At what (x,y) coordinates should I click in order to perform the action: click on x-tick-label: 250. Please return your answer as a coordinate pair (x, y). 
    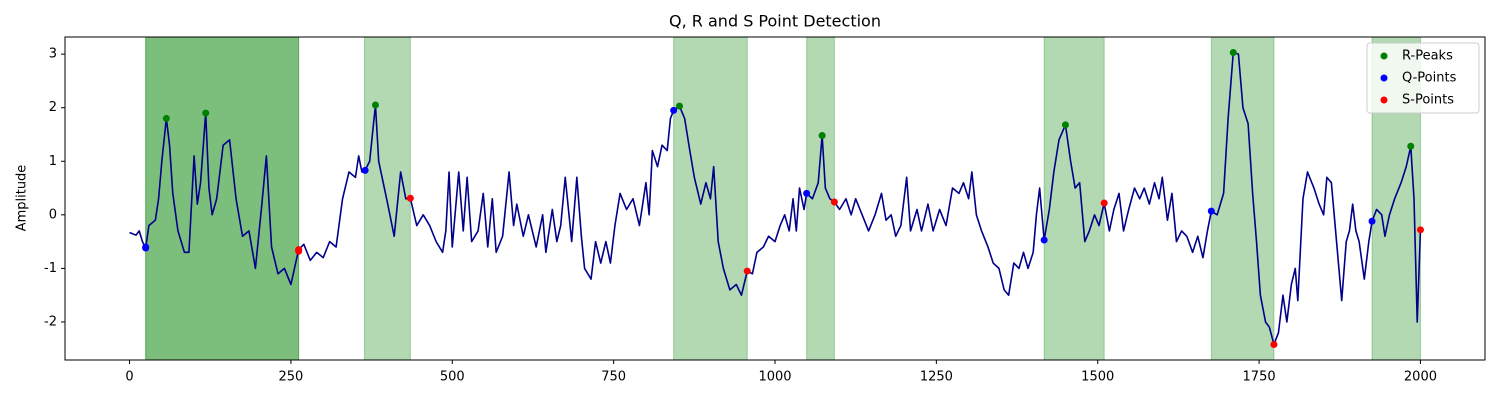
    Looking at the image, I should click on (290, 377).